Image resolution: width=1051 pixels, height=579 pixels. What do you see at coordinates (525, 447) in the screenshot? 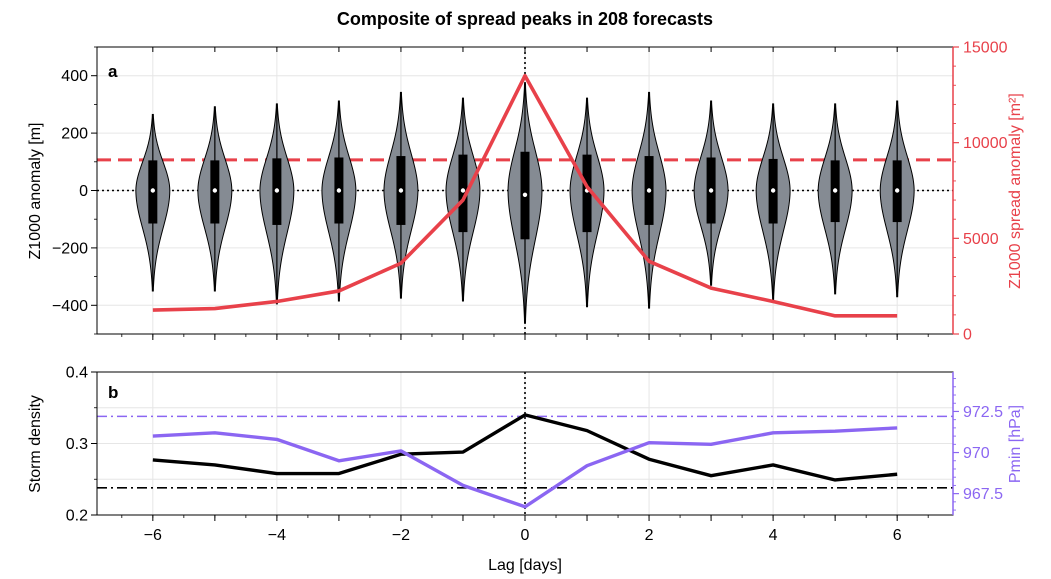
I see `storm-density-line` at bounding box center [525, 447].